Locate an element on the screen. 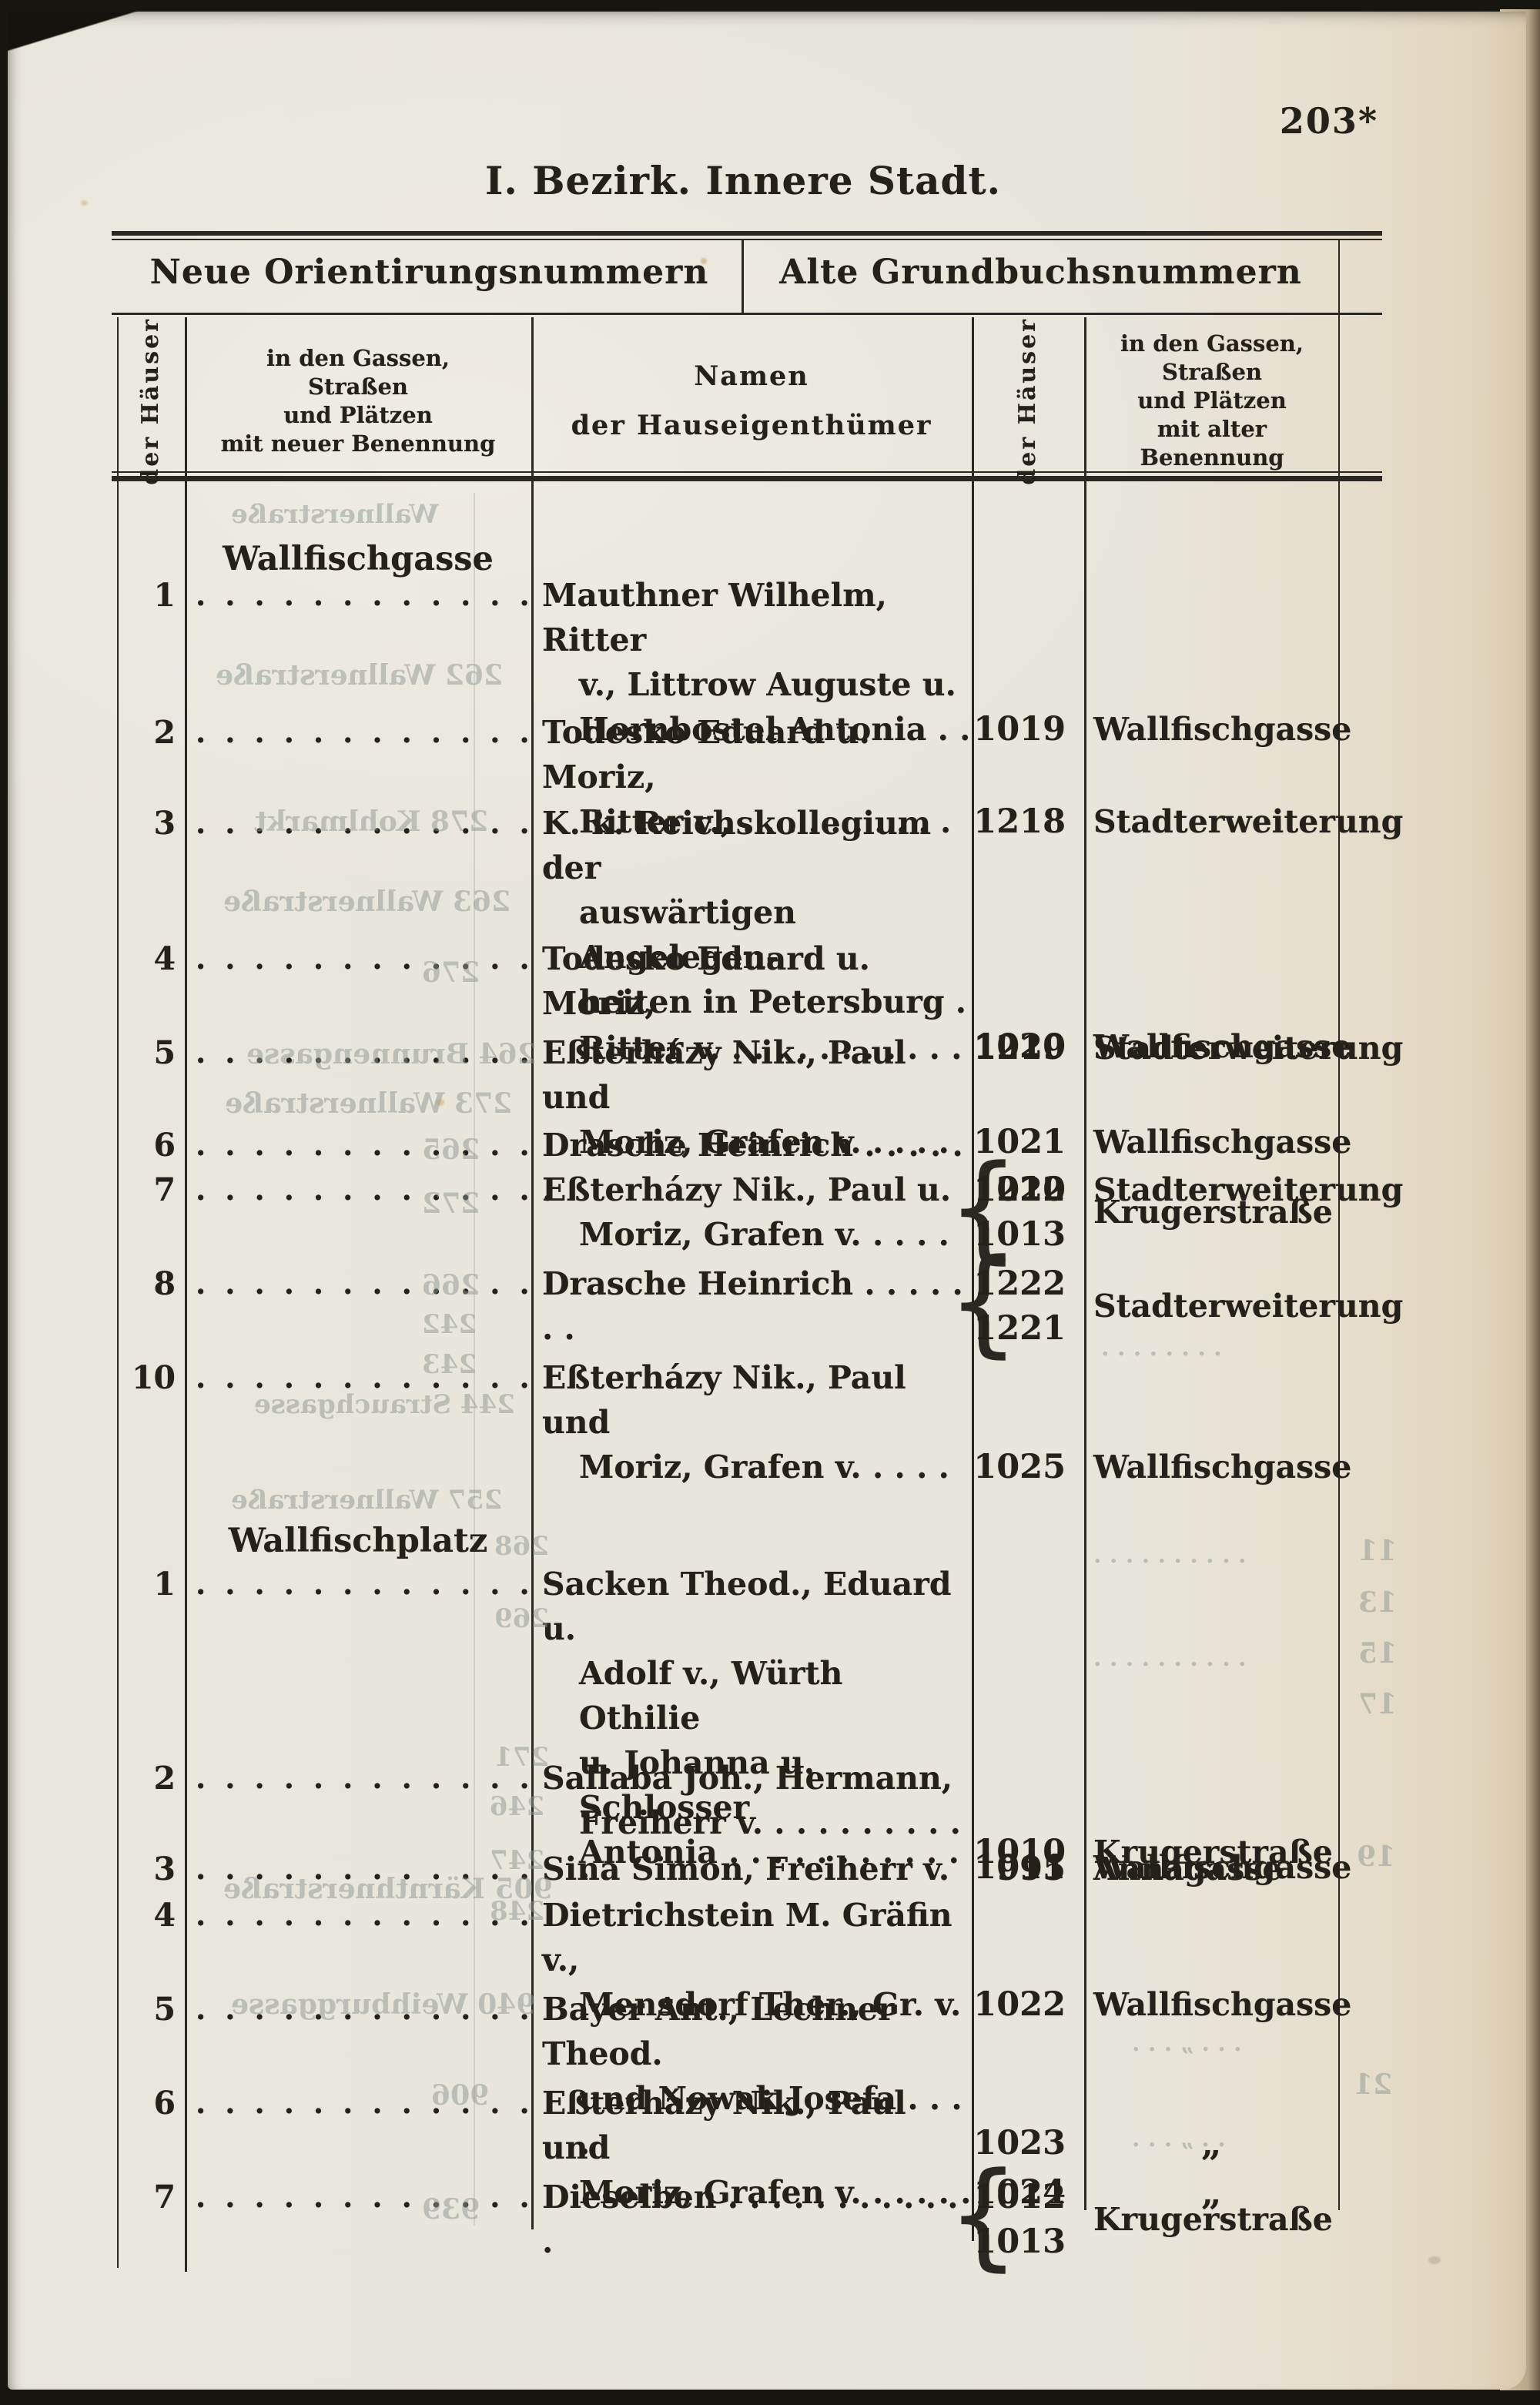  page-corner-shadow is located at coordinates (73, 32).